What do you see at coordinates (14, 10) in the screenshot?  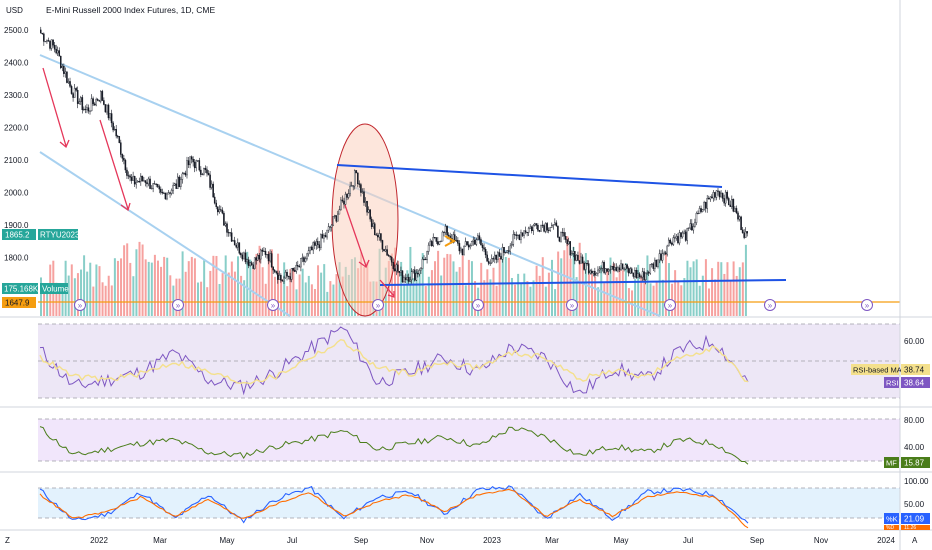 I see `currency-label: USD` at bounding box center [14, 10].